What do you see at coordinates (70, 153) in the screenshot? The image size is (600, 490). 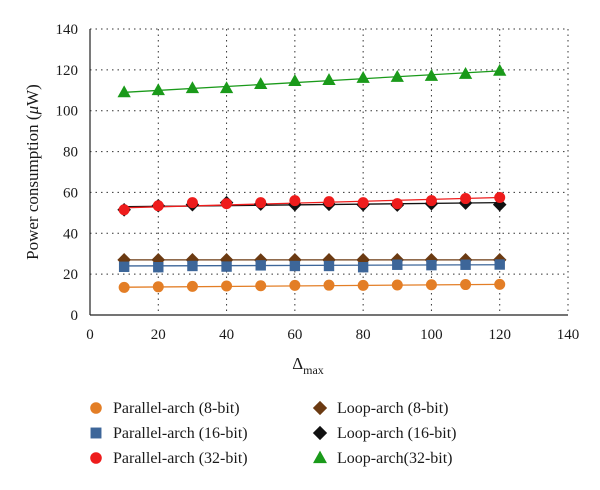 I see `y-tick-label: 80` at bounding box center [70, 153].